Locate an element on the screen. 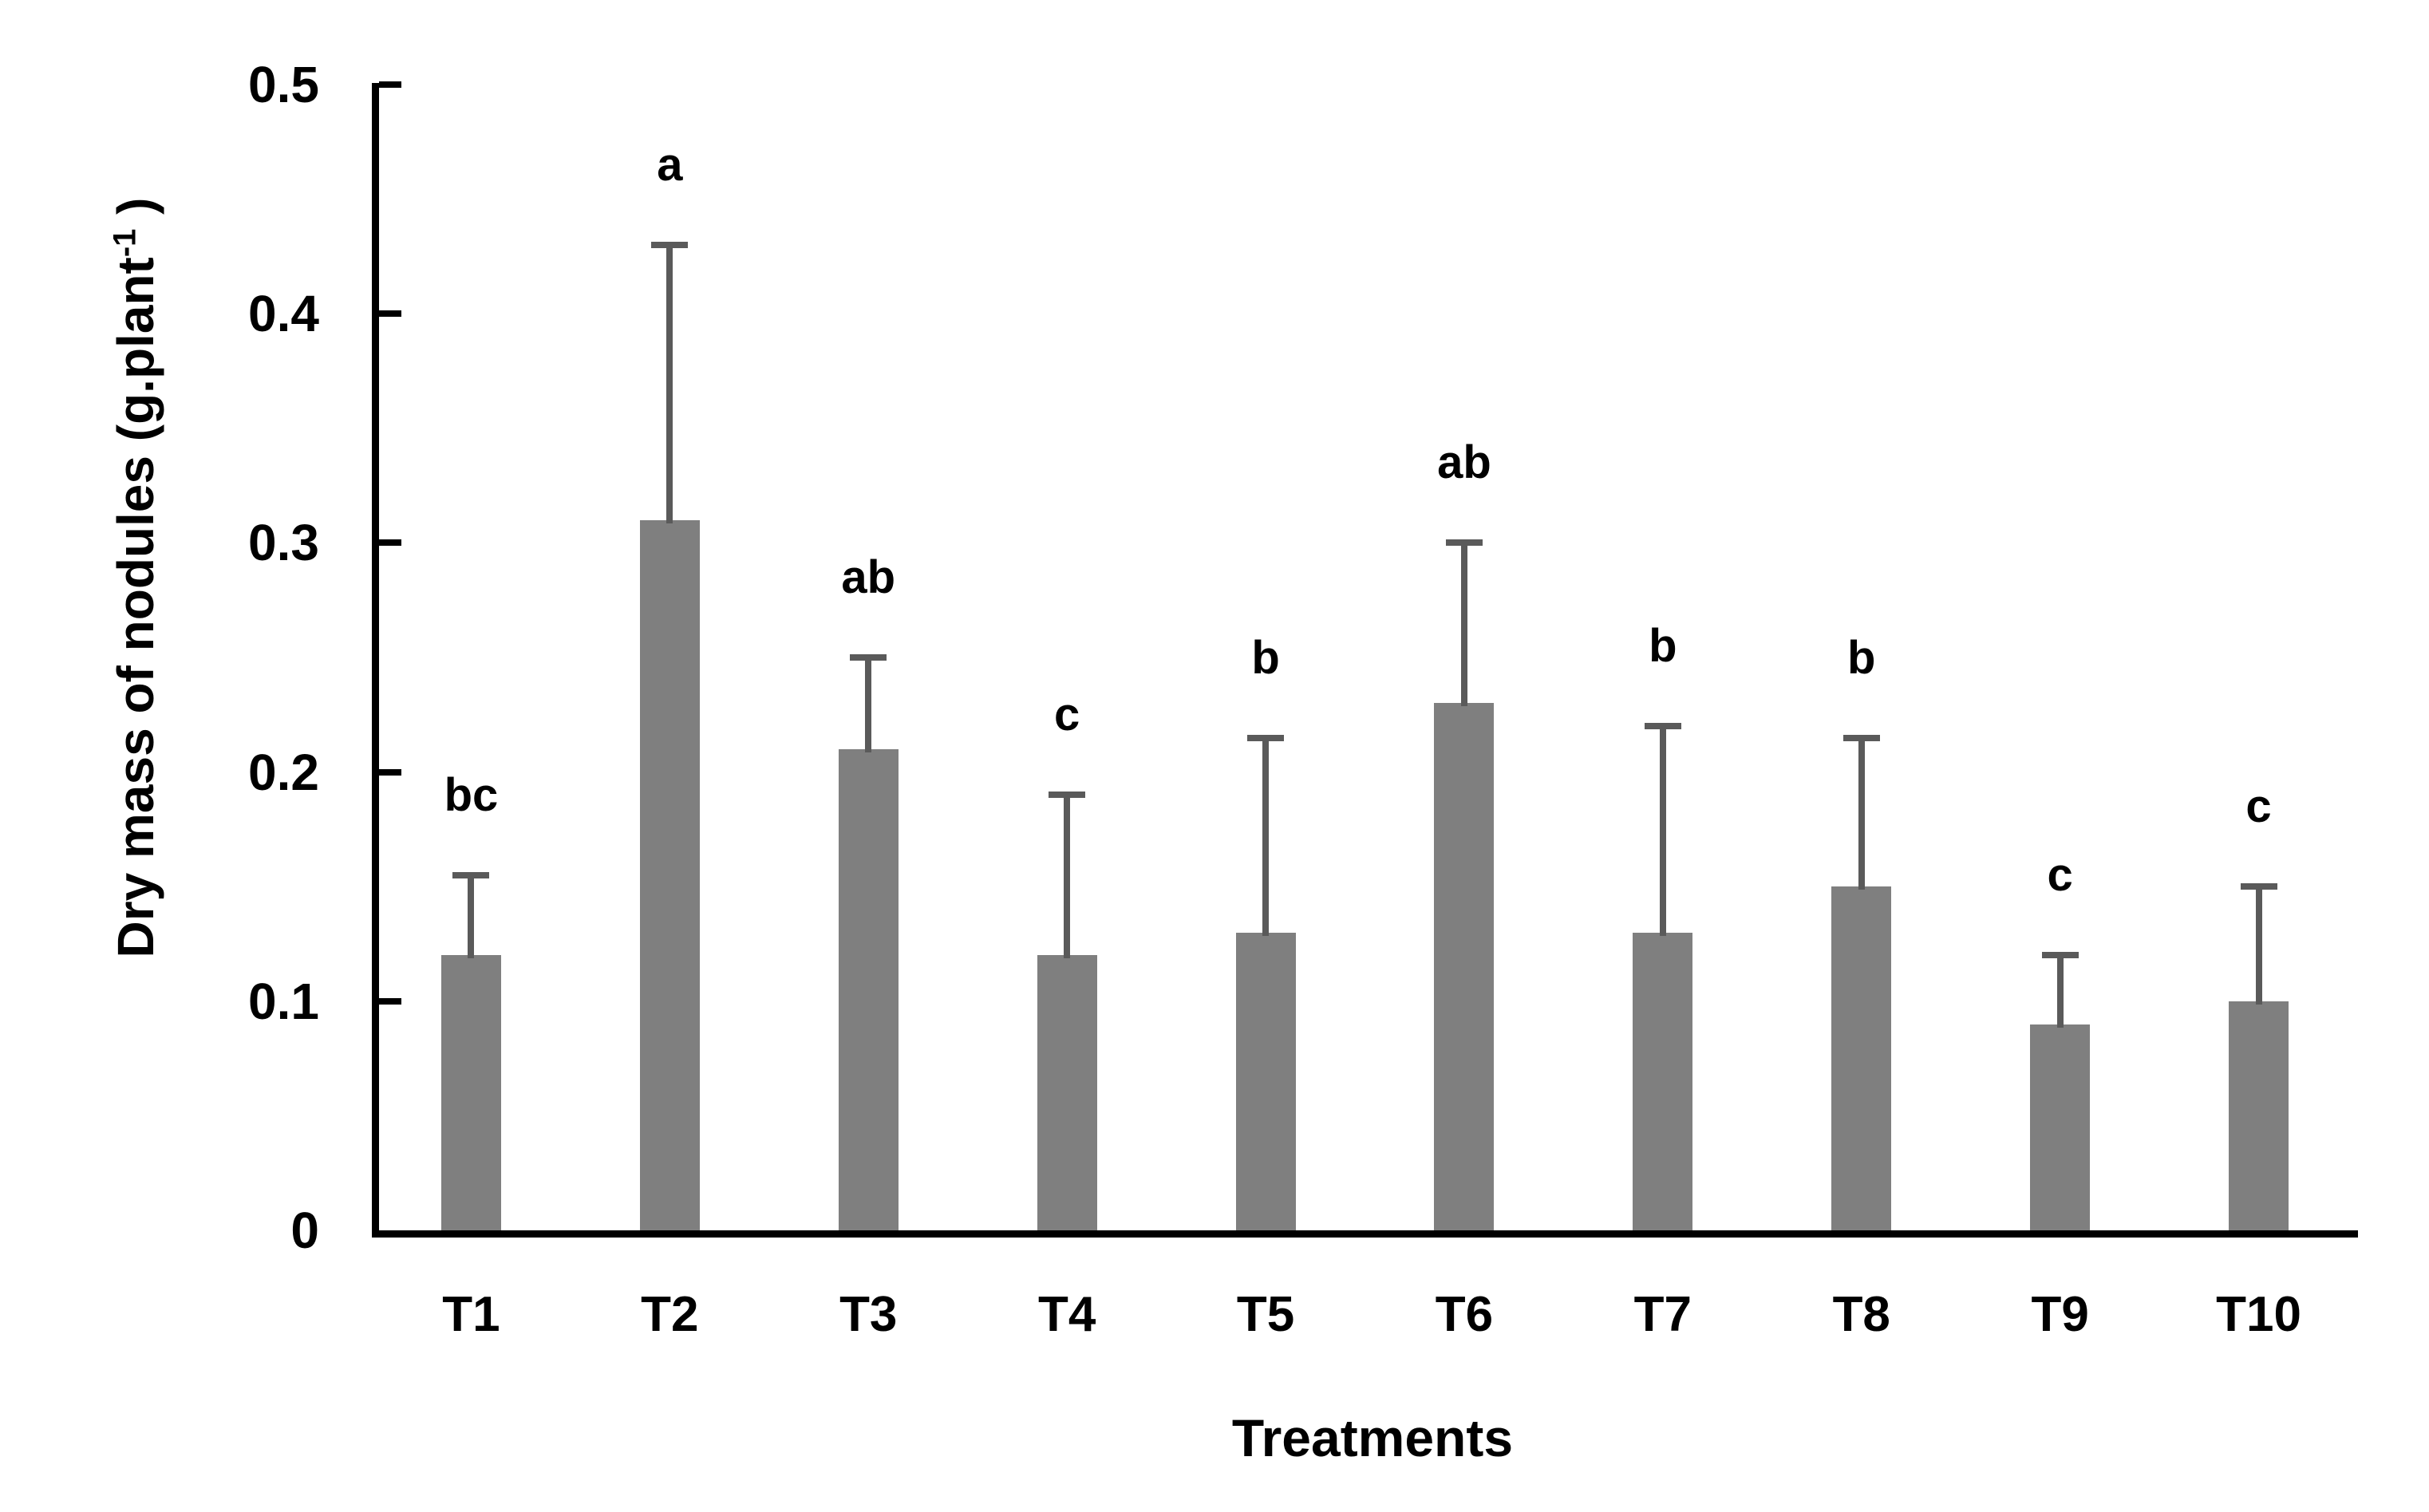 This screenshot has height=1512, width=2429. sig-letter-T7: b is located at coordinates (1663, 646).